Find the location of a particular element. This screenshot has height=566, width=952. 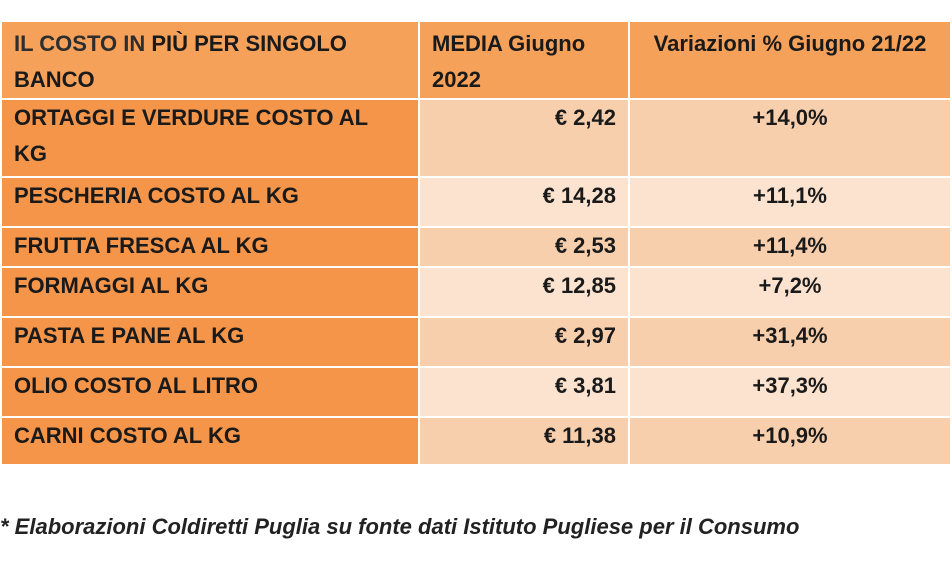

table-row: PESCHERIA COSTO AL KG € 14,28 +11,1% is located at coordinates (476, 203).